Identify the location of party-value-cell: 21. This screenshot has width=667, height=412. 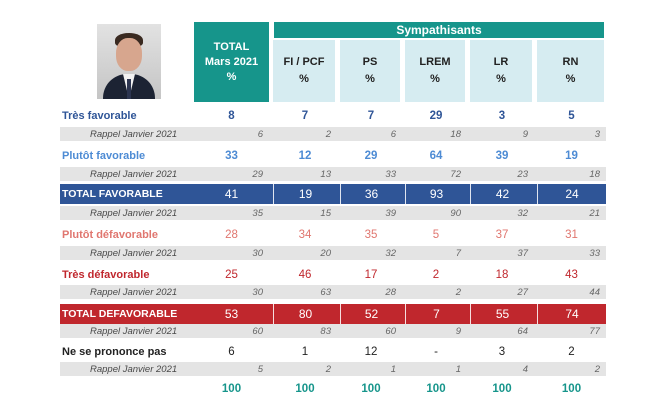
(594, 213).